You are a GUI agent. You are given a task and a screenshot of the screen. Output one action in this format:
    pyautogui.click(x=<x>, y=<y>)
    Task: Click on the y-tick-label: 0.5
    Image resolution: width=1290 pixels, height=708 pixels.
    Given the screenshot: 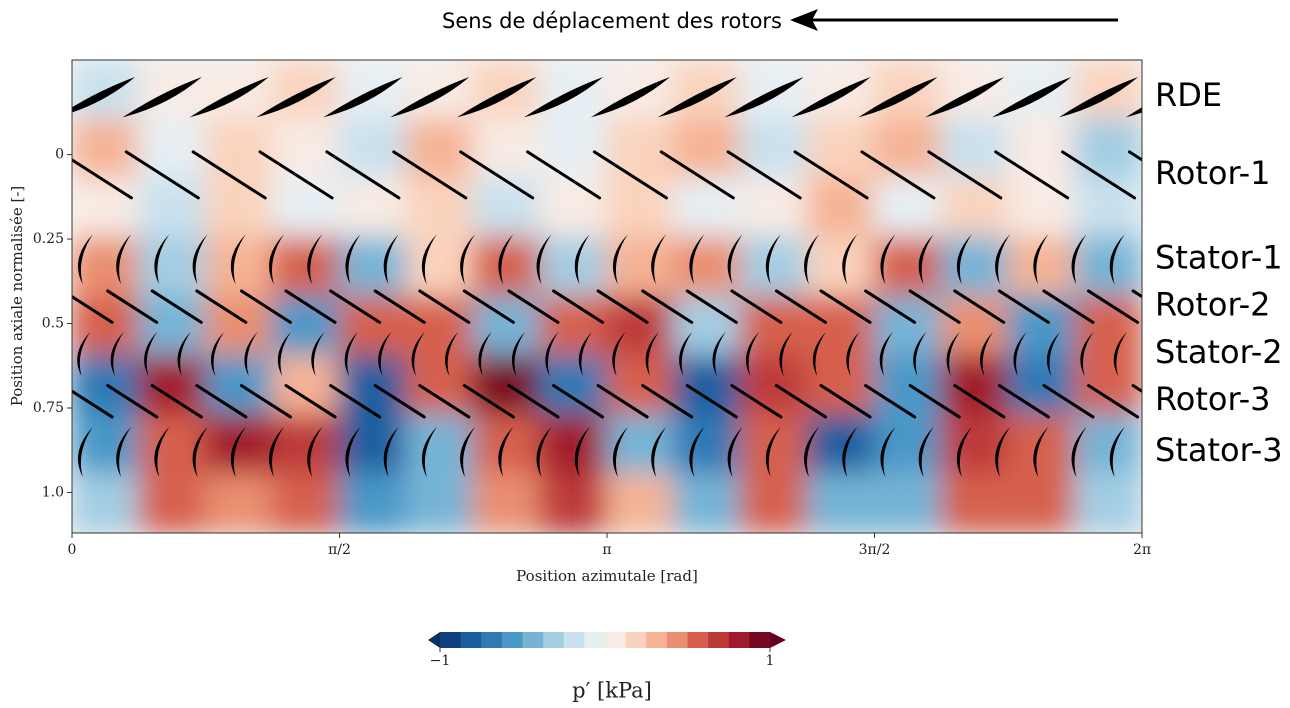 What is the action you would take?
    pyautogui.click(x=53, y=324)
    